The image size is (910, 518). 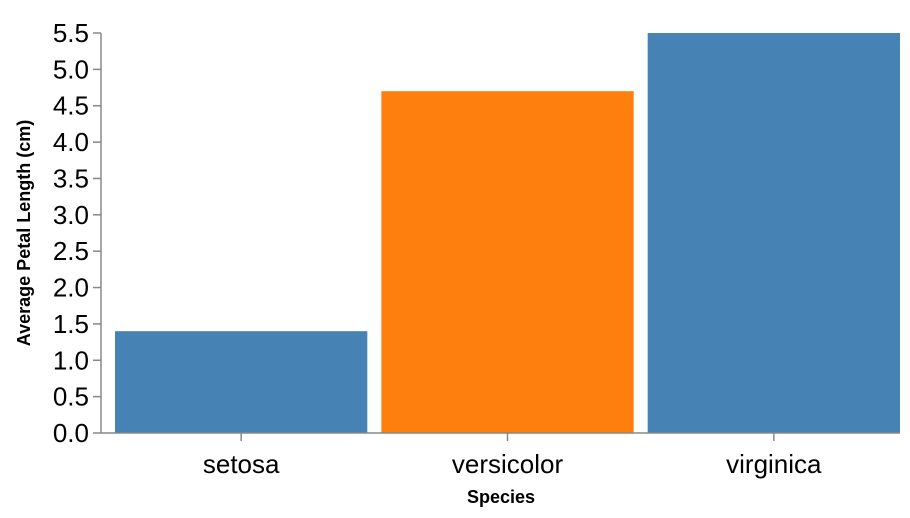 What do you see at coordinates (71, 324) in the screenshot?
I see `y-tick-label: 1.5` at bounding box center [71, 324].